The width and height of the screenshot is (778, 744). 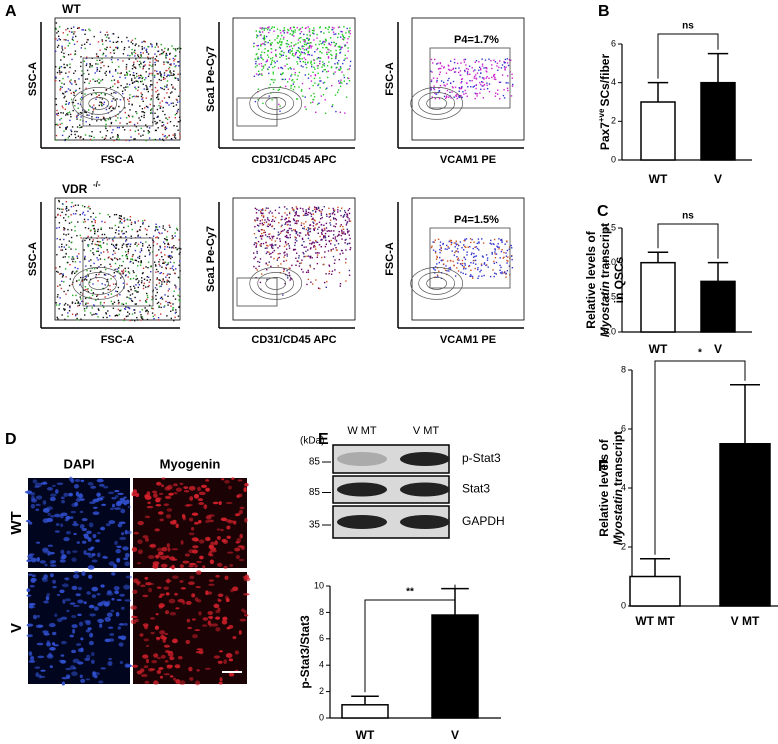 I want to click on x-tick-label: V, so click(x=455, y=735).